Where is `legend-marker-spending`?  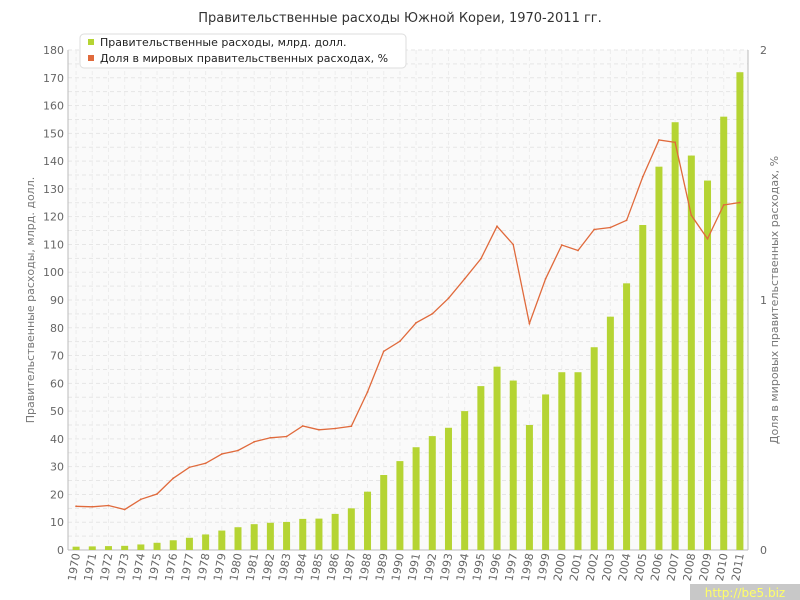
legend-marker-spending is located at coordinates (91, 42).